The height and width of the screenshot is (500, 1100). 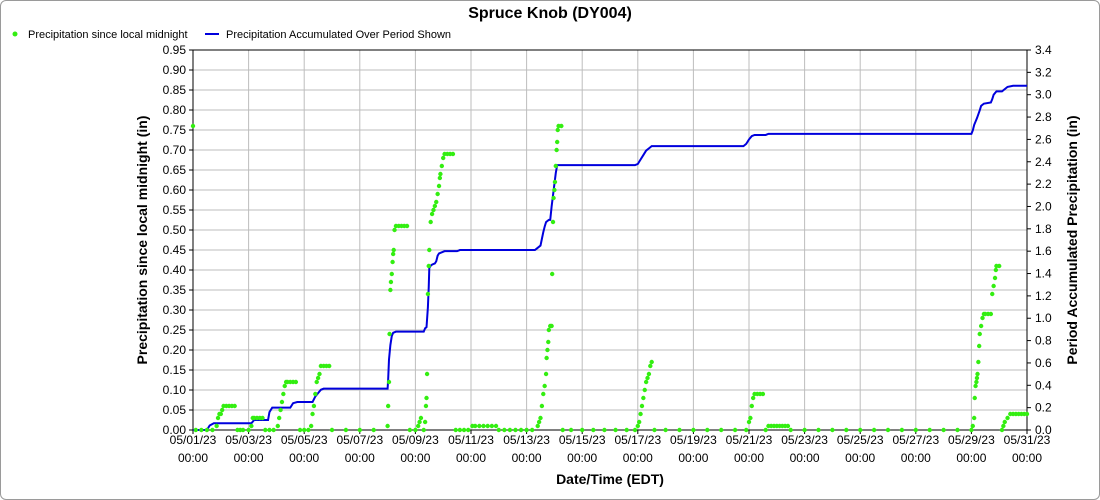 What do you see at coordinates (1043, 206) in the screenshot?
I see `right-tick-label: 2.0` at bounding box center [1043, 206].